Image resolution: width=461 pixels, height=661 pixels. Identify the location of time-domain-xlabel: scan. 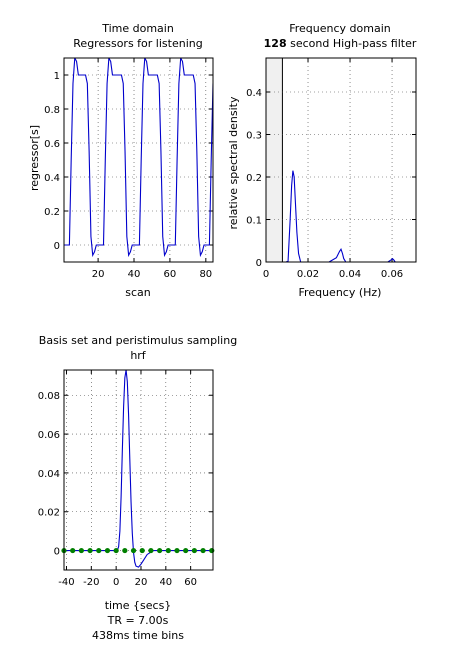
(138, 292).